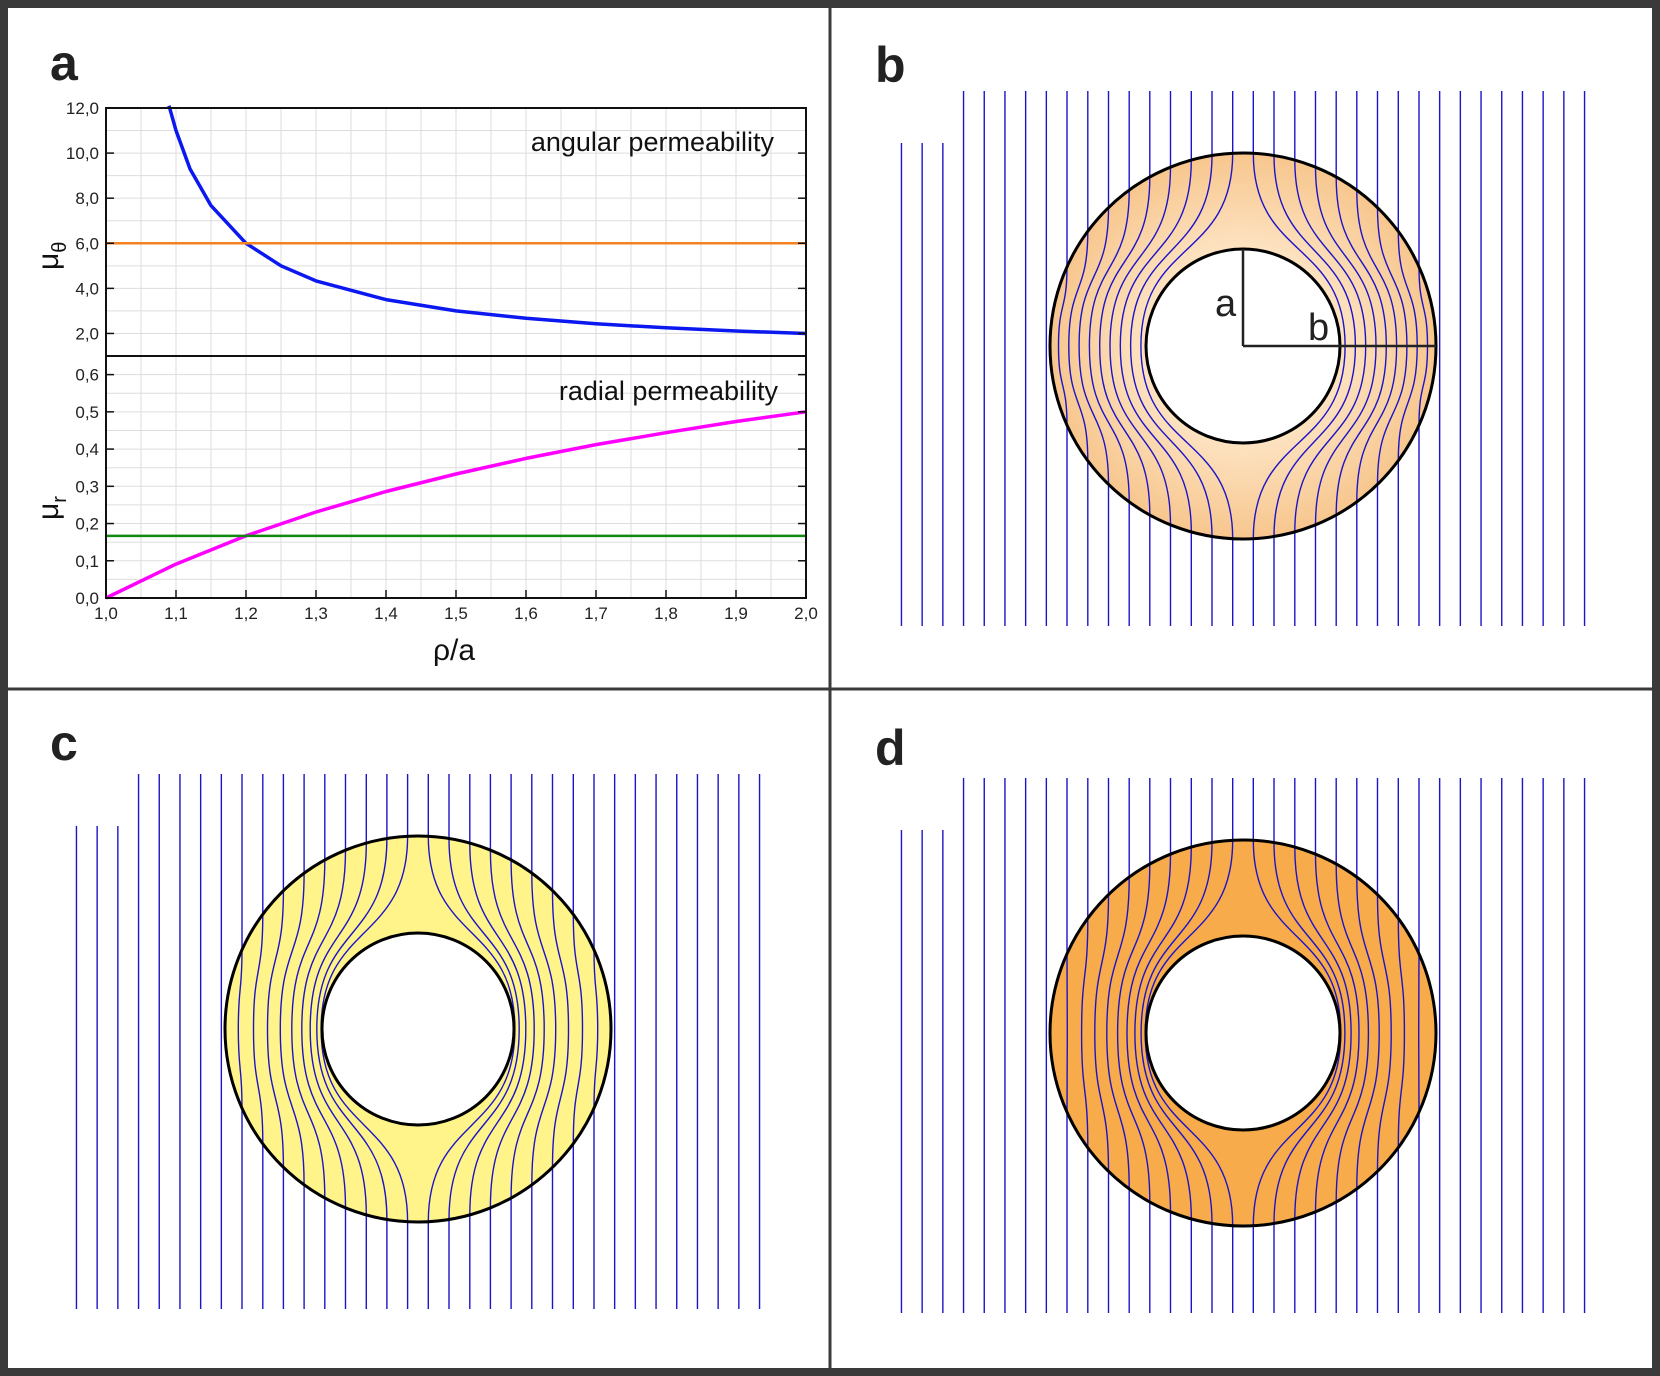 The height and width of the screenshot is (1376, 1660). What do you see at coordinates (454, 650) in the screenshot?
I see `x-axis-title: ρ/a` at bounding box center [454, 650].